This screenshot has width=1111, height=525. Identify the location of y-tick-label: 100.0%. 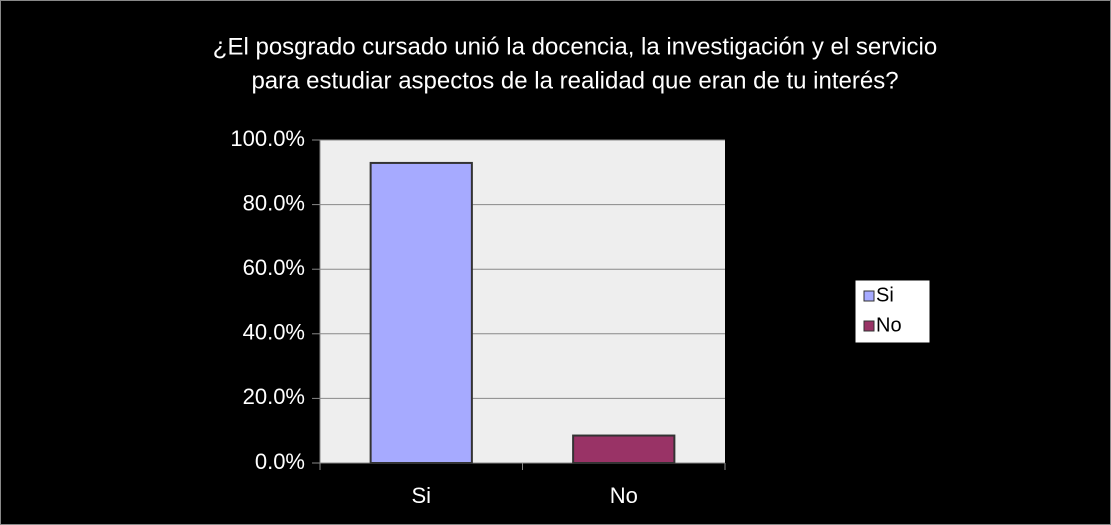
(267, 138).